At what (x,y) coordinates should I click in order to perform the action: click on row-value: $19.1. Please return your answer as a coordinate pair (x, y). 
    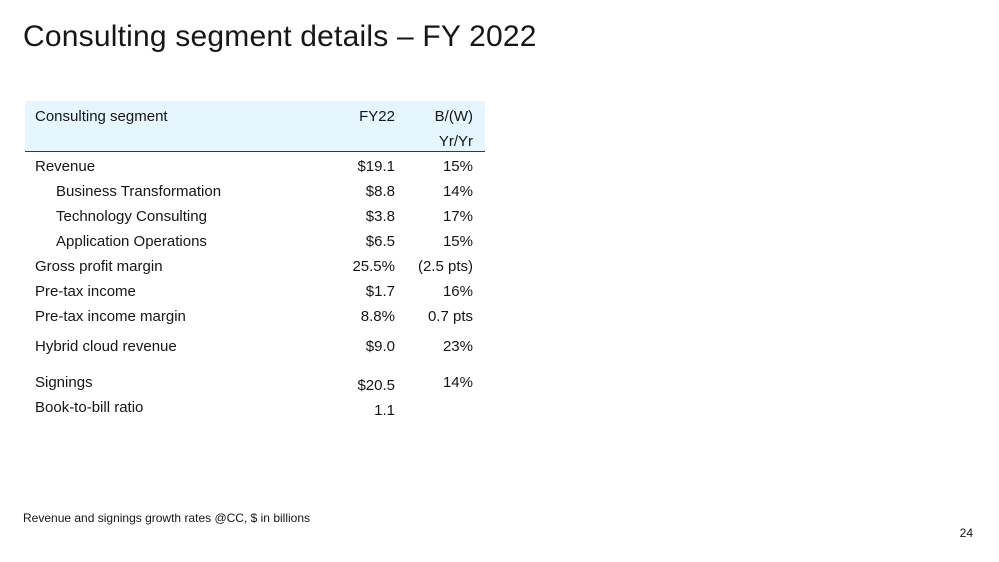
    Looking at the image, I should click on (376, 166).